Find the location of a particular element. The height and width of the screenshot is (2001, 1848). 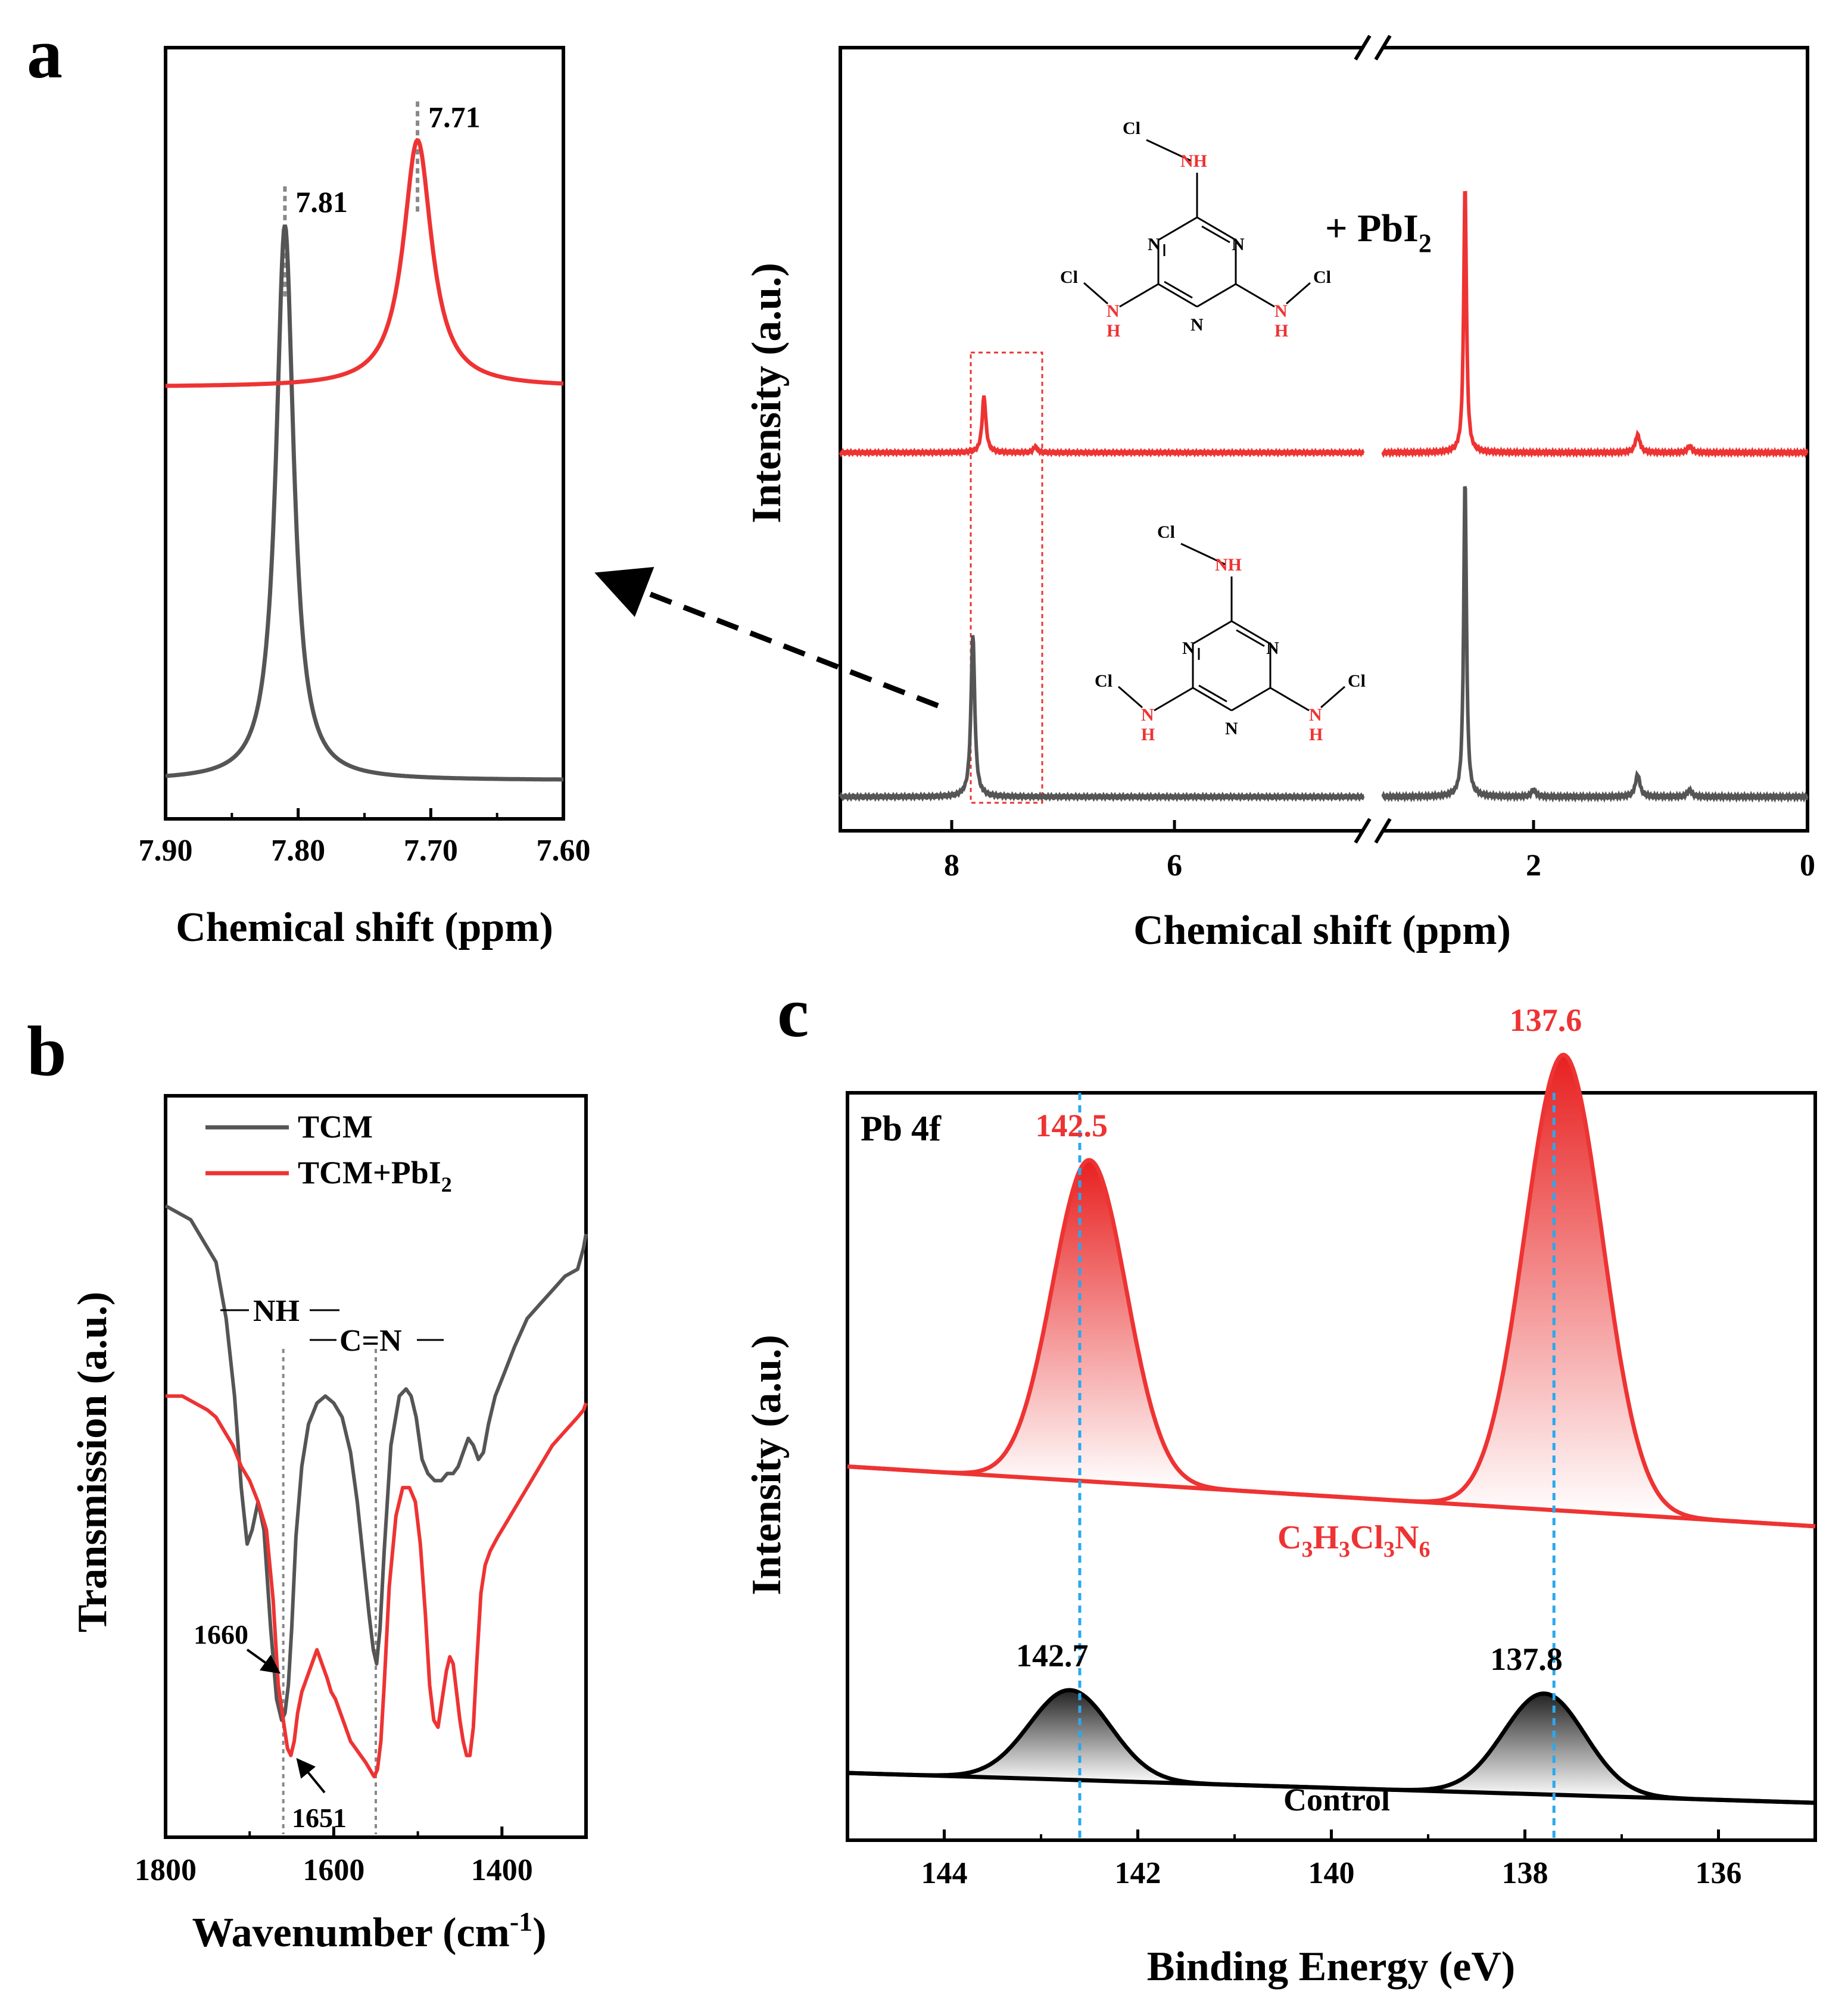

full-line-tcm-seg1 is located at coordinates (1595, 644).